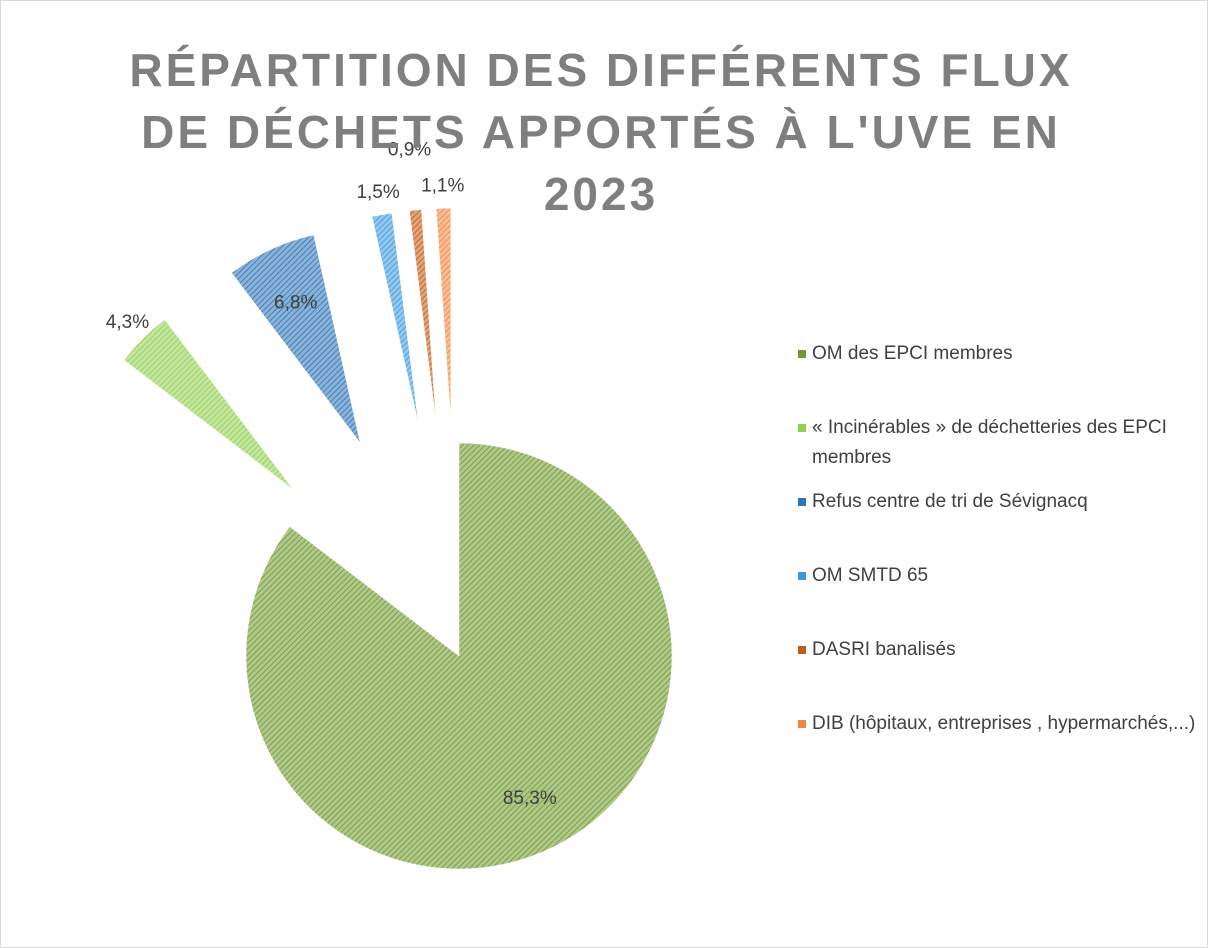 The image size is (1208, 948). Describe the element at coordinates (950, 501) in the screenshot. I see `legend-label: Refus centre de tri de Sévignacq` at that location.